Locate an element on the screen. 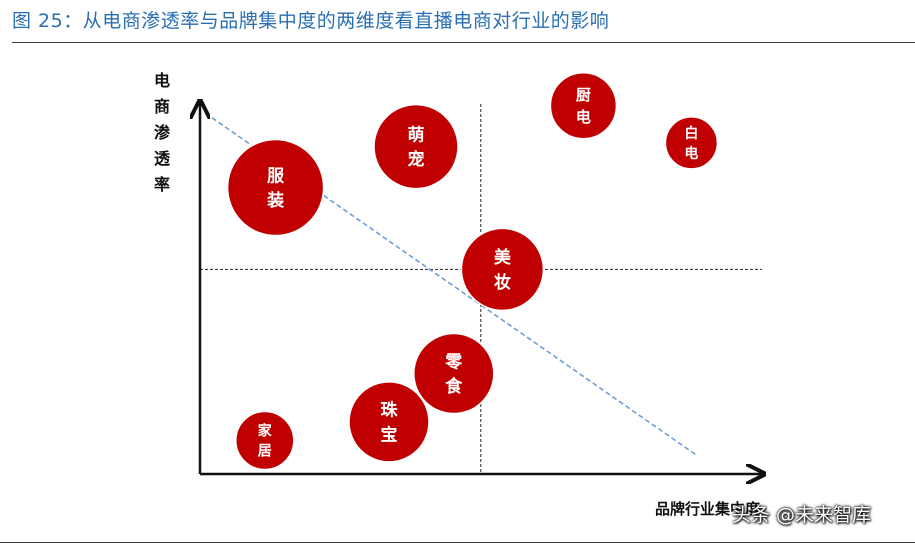 The width and height of the screenshot is (915, 545). bubble-label: 厨电 is located at coordinates (583, 106).